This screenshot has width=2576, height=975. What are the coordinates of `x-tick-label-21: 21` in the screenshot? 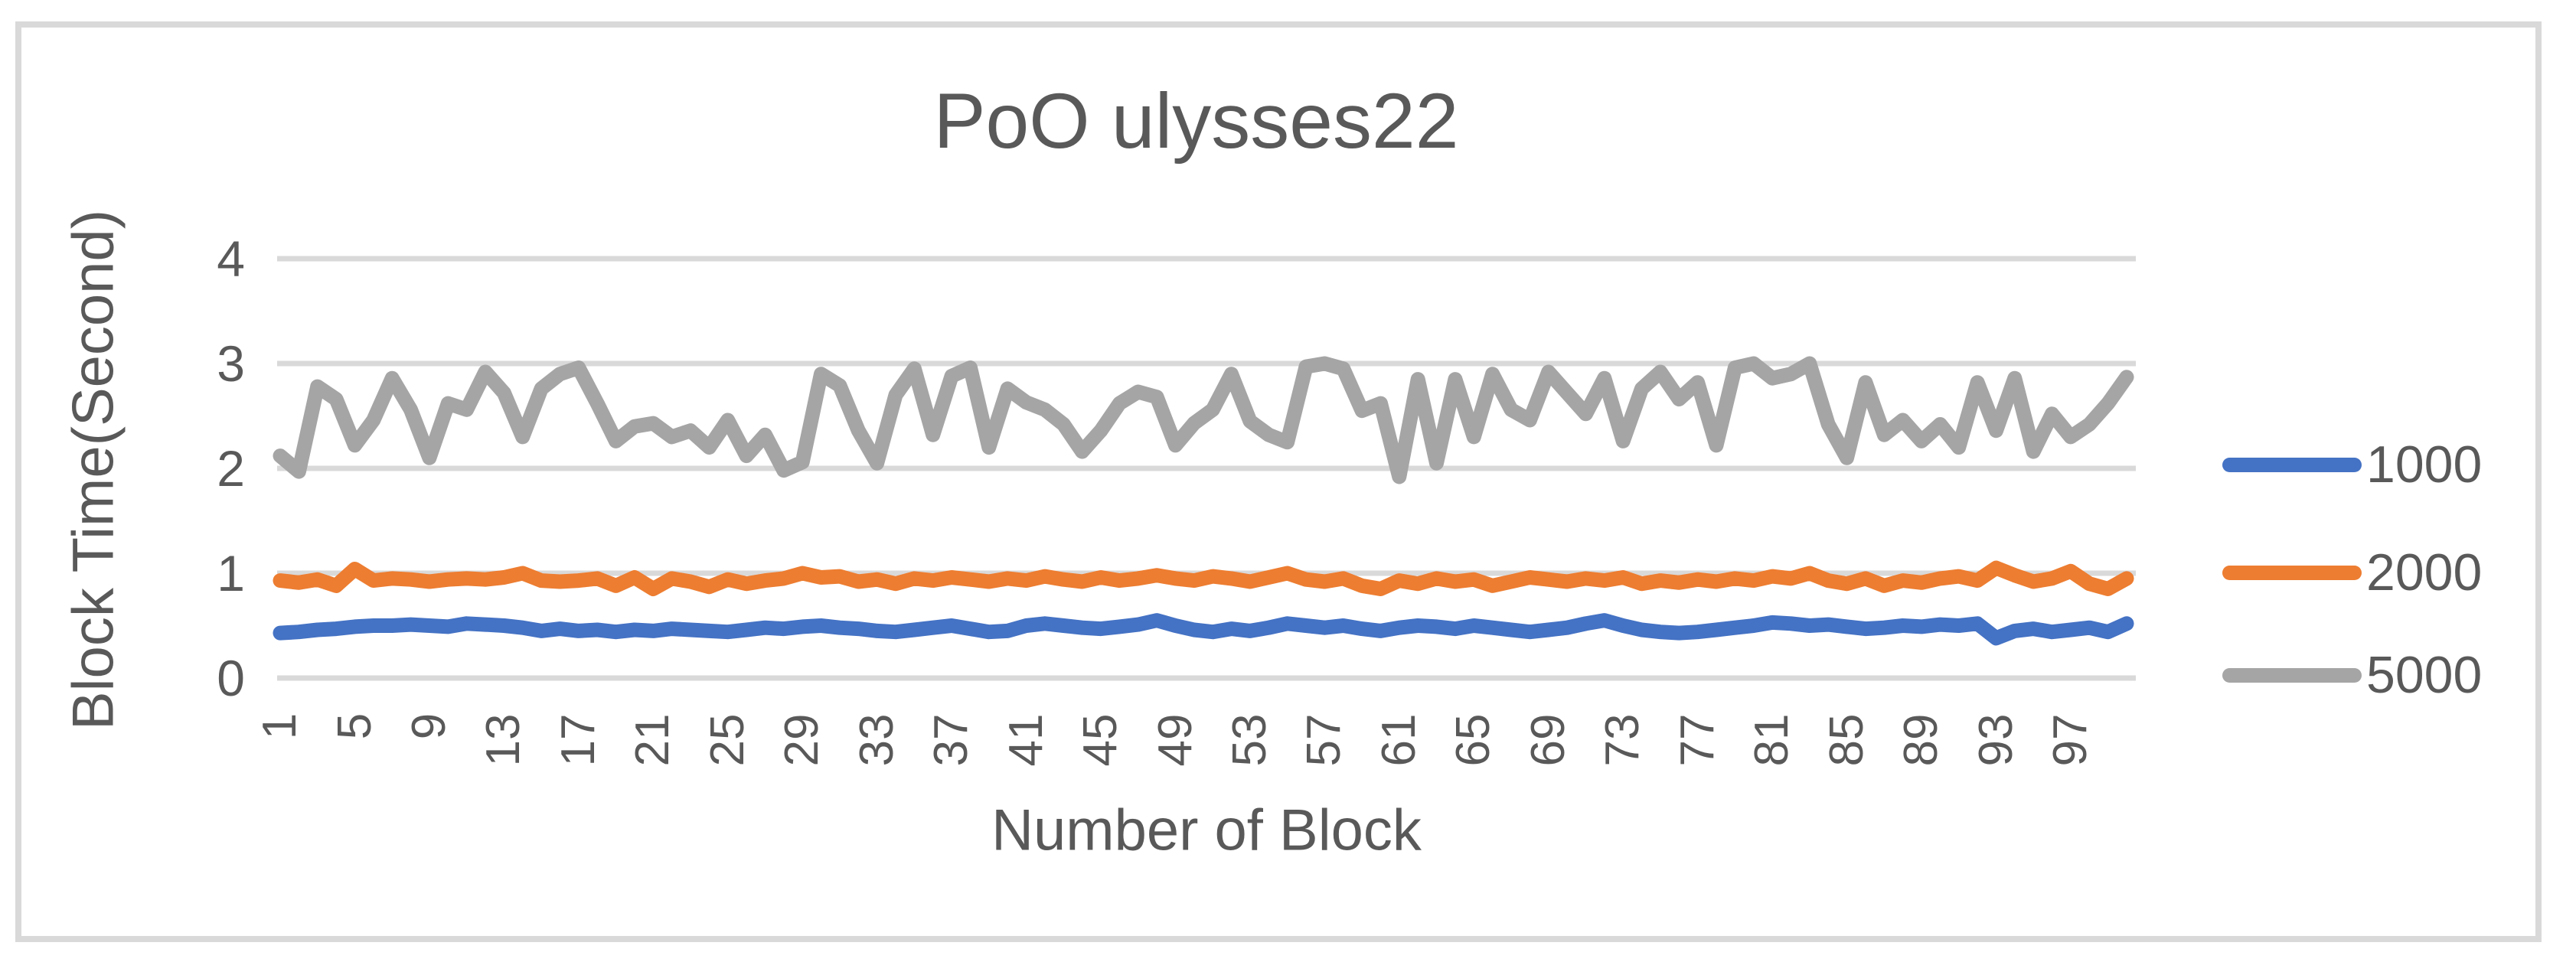 It's located at (653, 739).